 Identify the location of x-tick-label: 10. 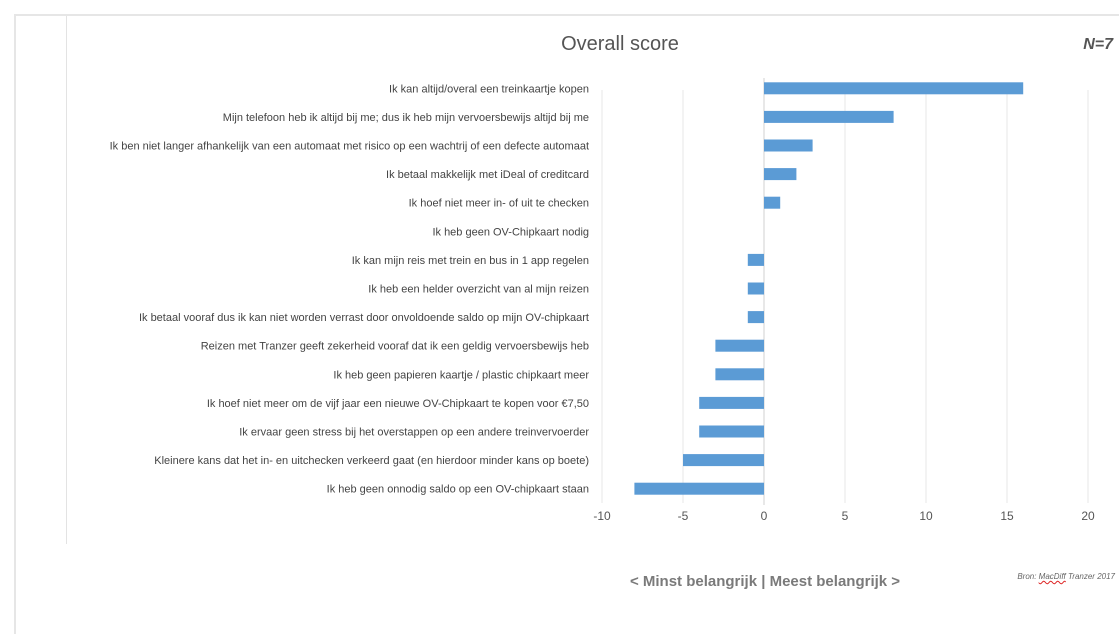
(926, 516).